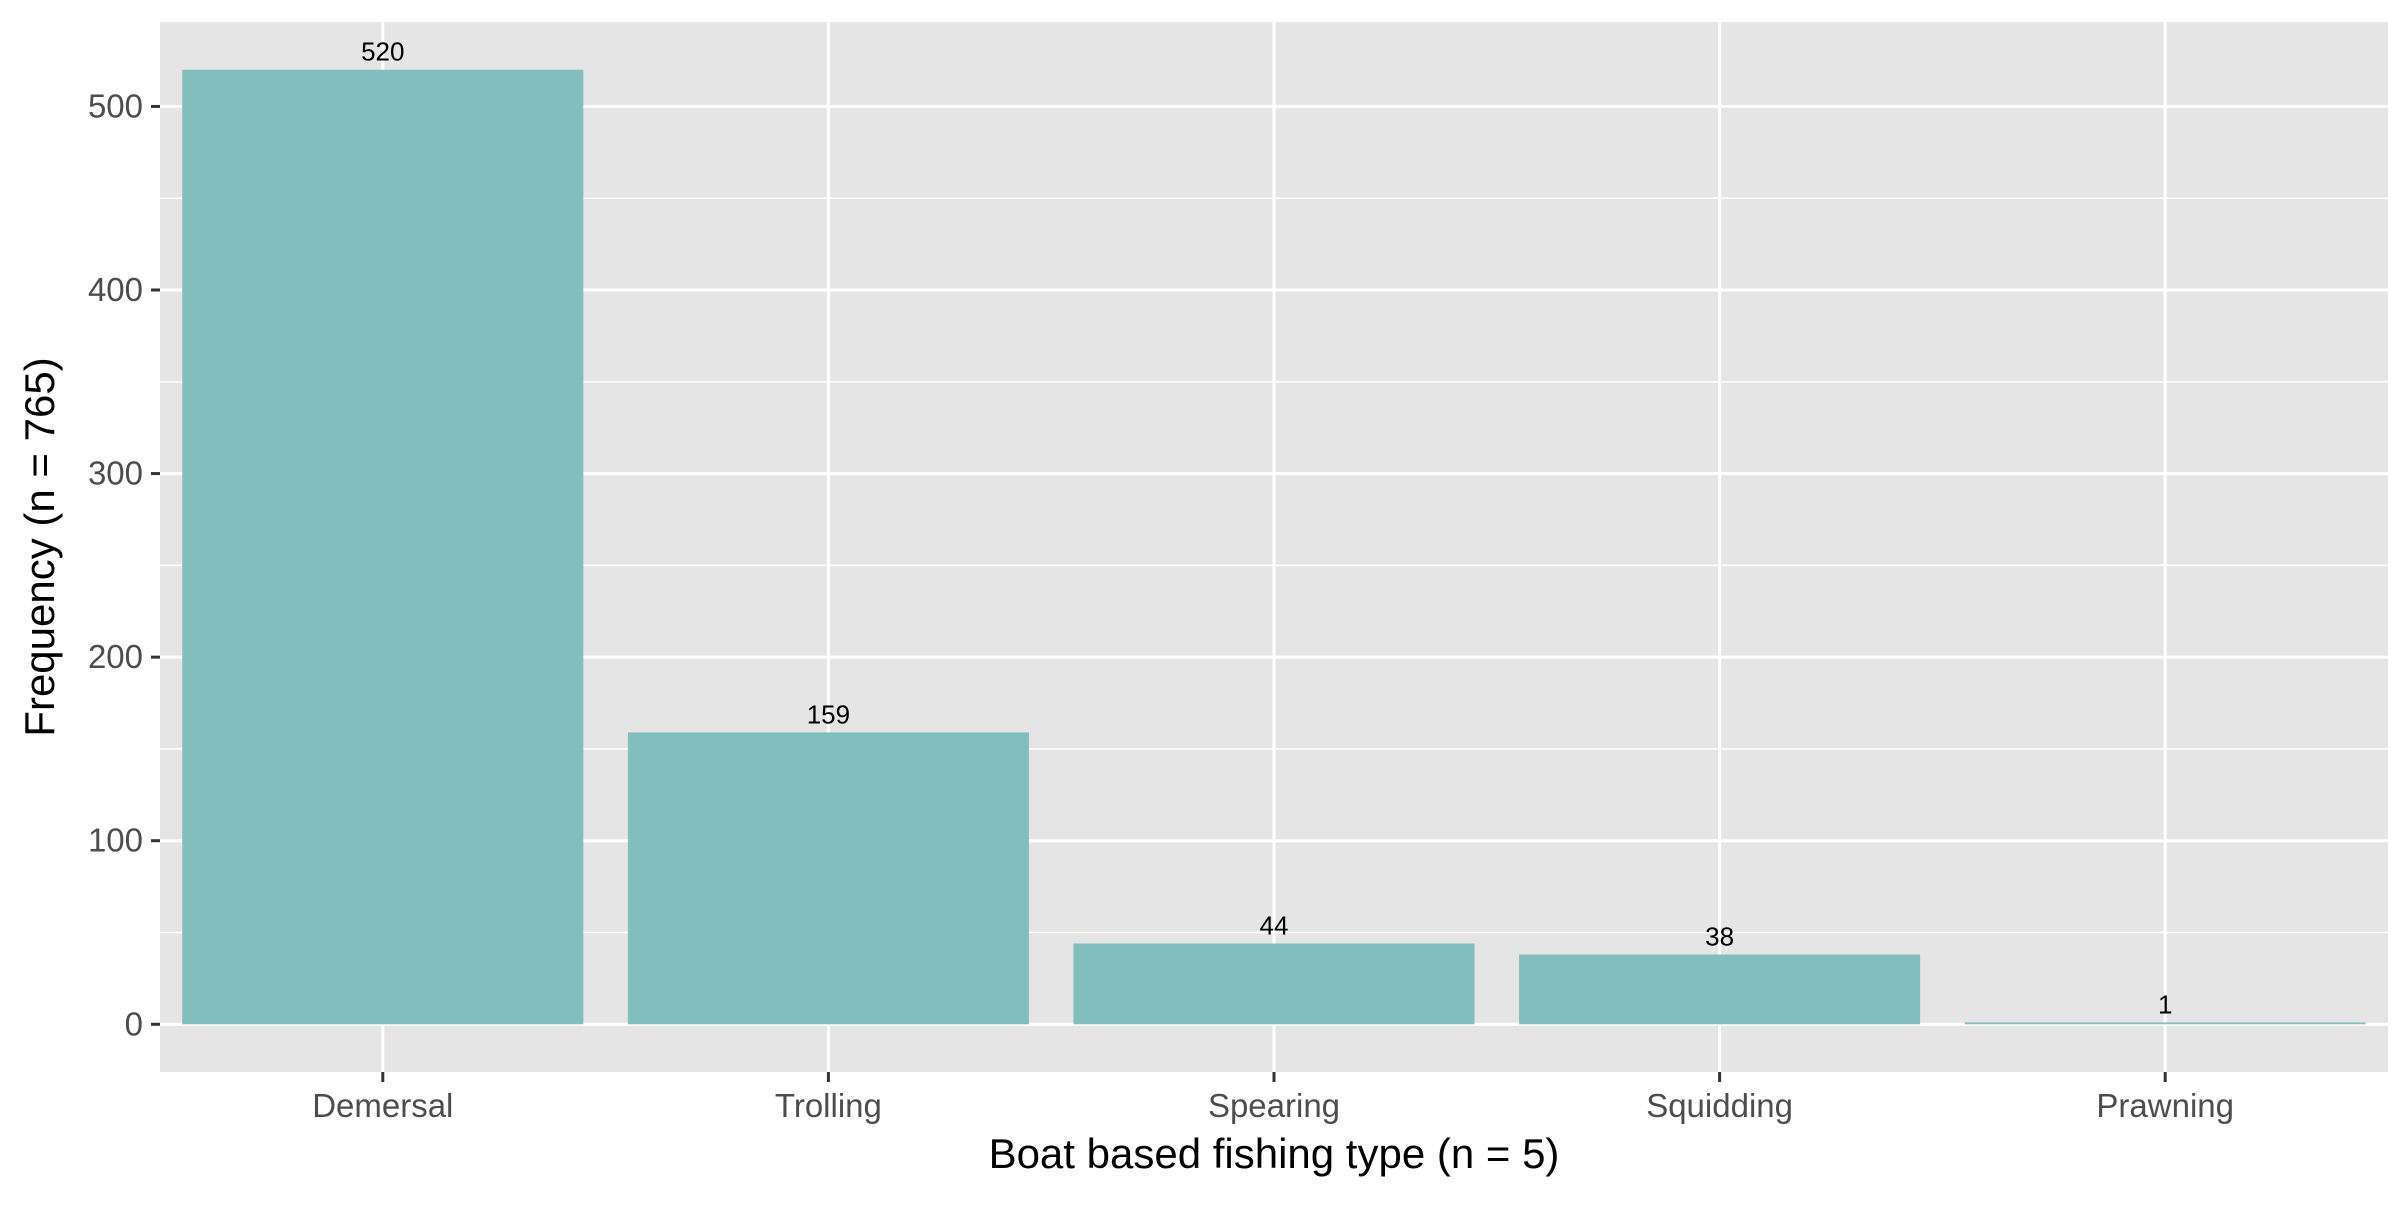 The width and height of the screenshot is (2400, 1205). I want to click on x-tick-label: Trolling, so click(828, 1105).